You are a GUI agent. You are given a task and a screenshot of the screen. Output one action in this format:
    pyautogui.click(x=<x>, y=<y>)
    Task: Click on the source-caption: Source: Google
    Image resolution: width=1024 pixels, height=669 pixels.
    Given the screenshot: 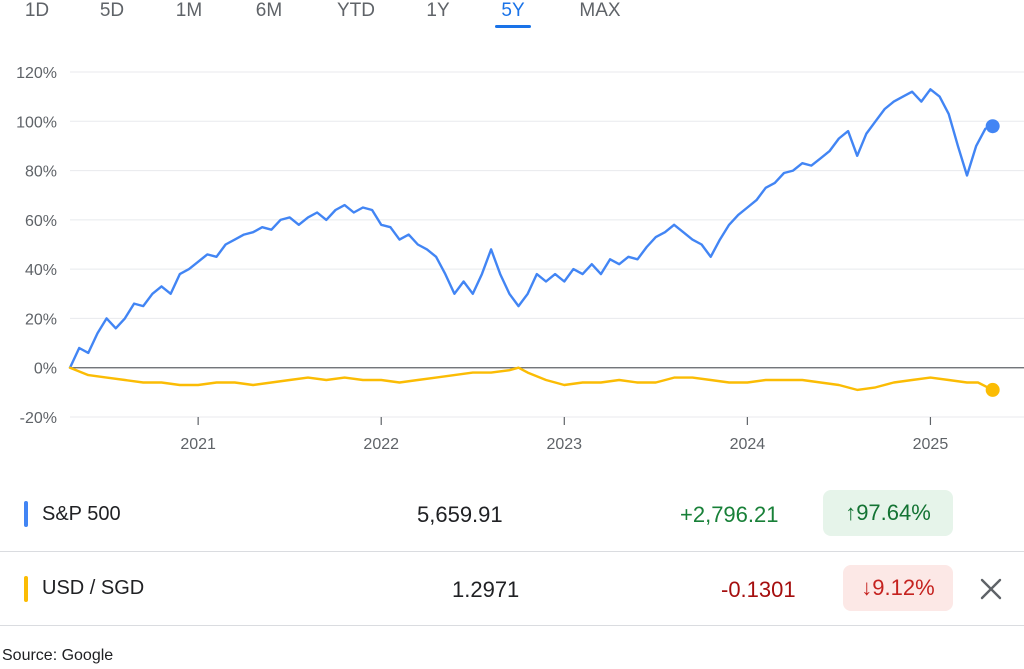 What is the action you would take?
    pyautogui.click(x=58, y=655)
    